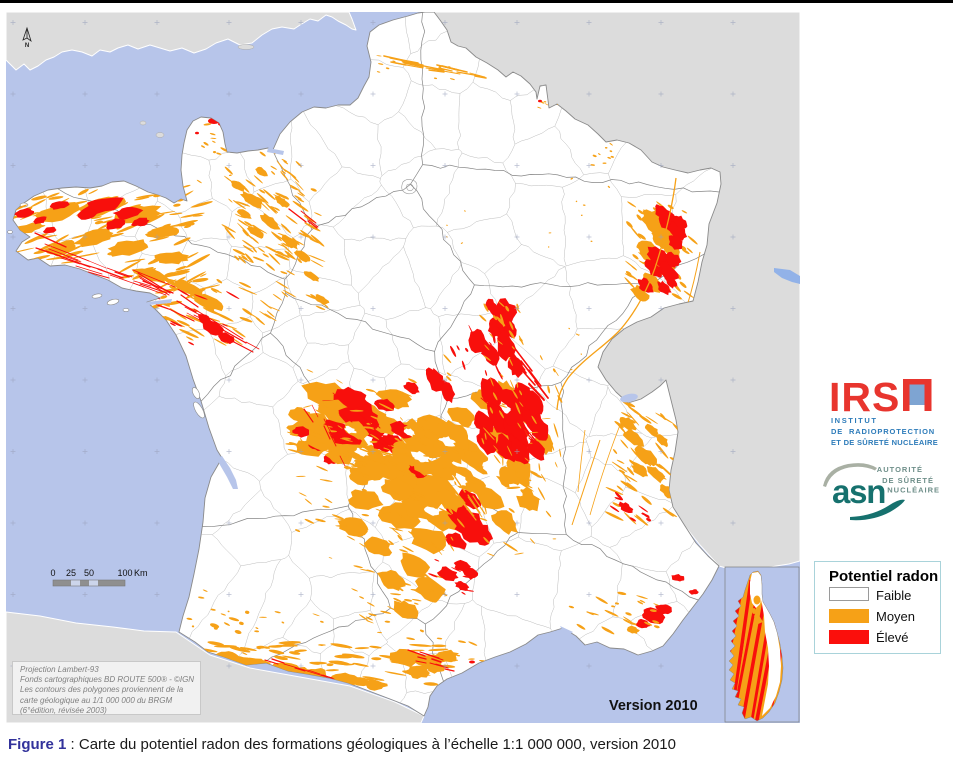 This screenshot has height=758, width=953. Describe the element at coordinates (141, 573) in the screenshot. I see `svg-text: Km` at that location.